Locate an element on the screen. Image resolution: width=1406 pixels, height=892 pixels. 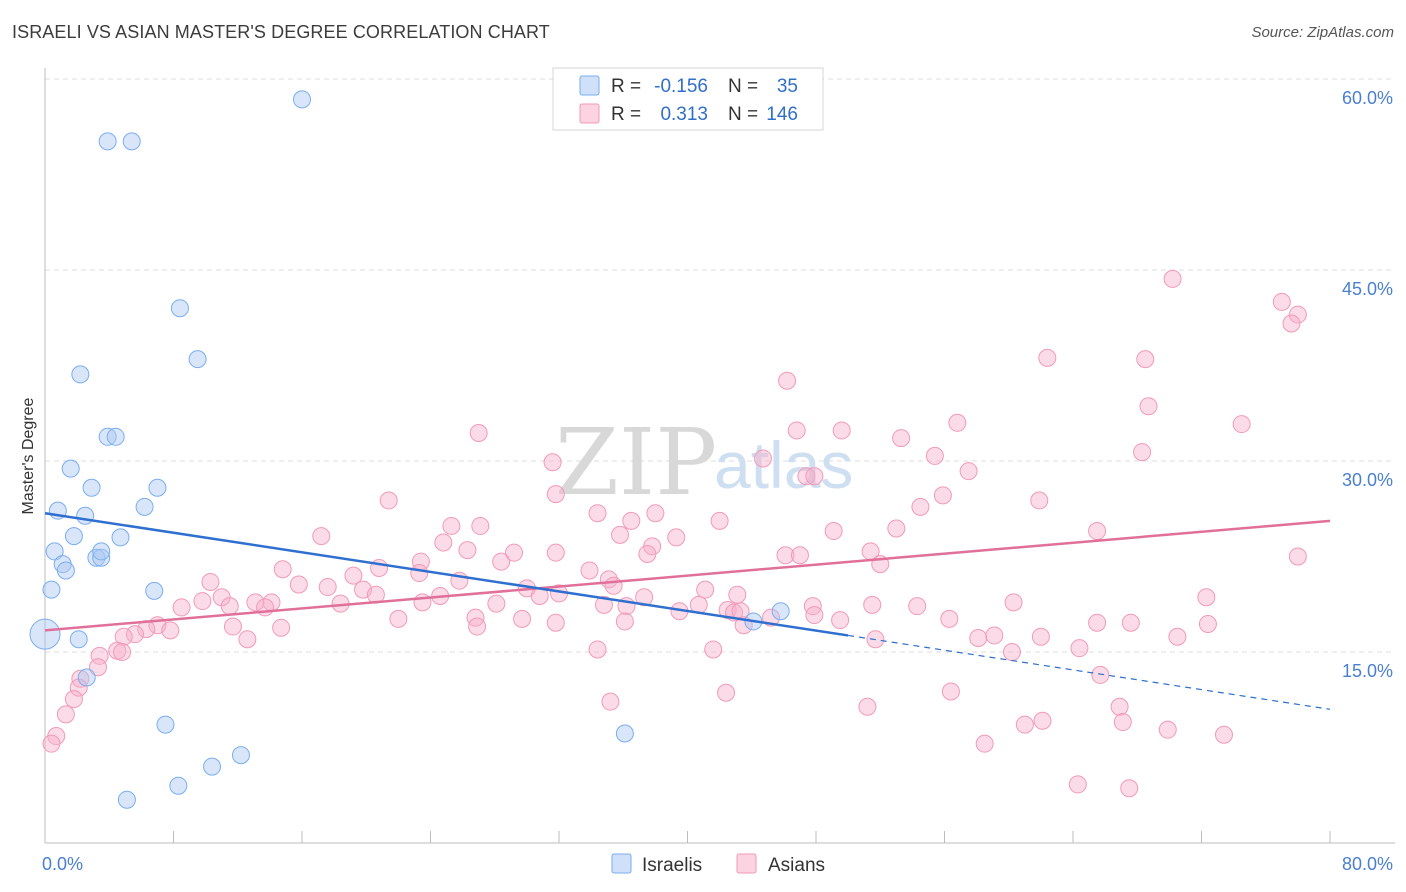
watermark: ZIP atlas is located at coordinates (704, 462).